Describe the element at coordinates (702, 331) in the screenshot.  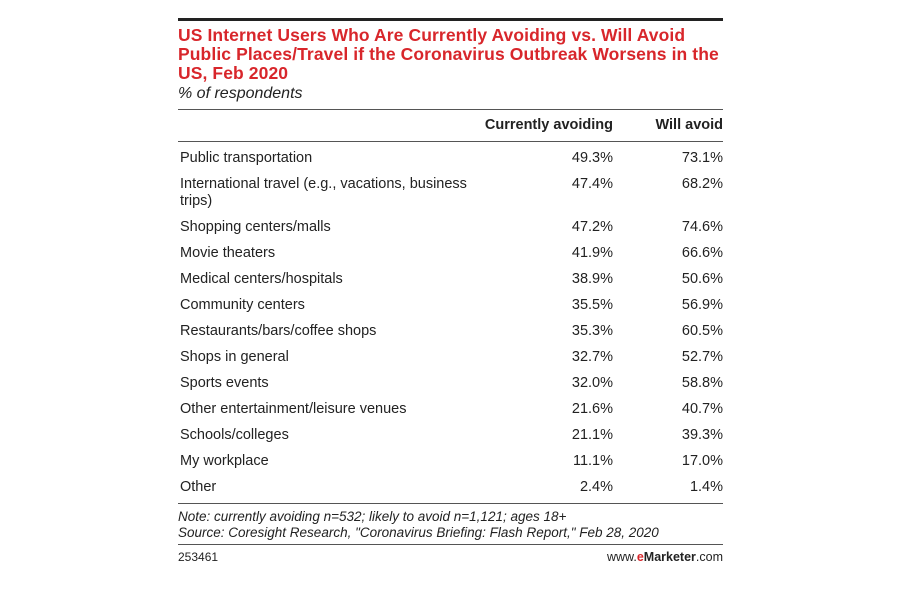
I see `will-avoid-value: 60.5%` at that location.